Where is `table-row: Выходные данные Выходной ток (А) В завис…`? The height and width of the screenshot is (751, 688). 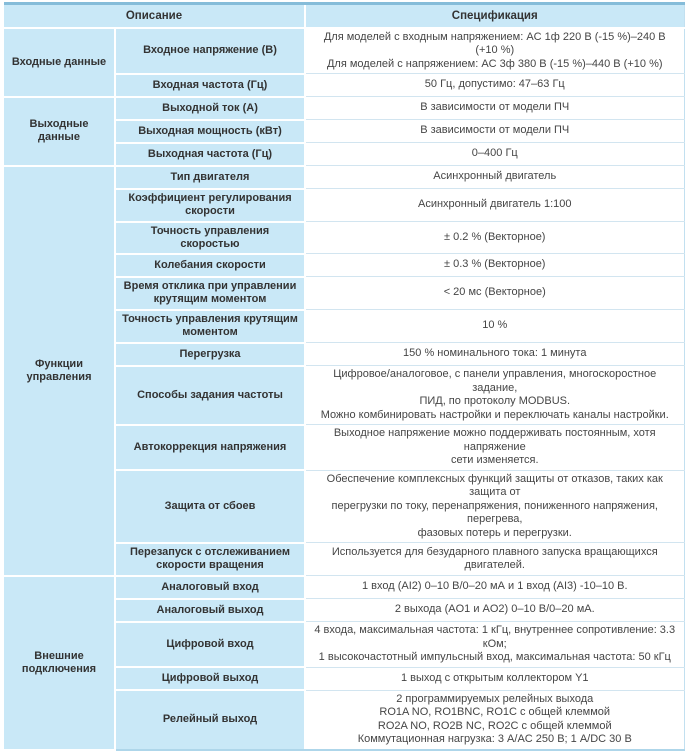 table-row: Выходные данные Выходной ток (А) В завис… is located at coordinates (344, 131).